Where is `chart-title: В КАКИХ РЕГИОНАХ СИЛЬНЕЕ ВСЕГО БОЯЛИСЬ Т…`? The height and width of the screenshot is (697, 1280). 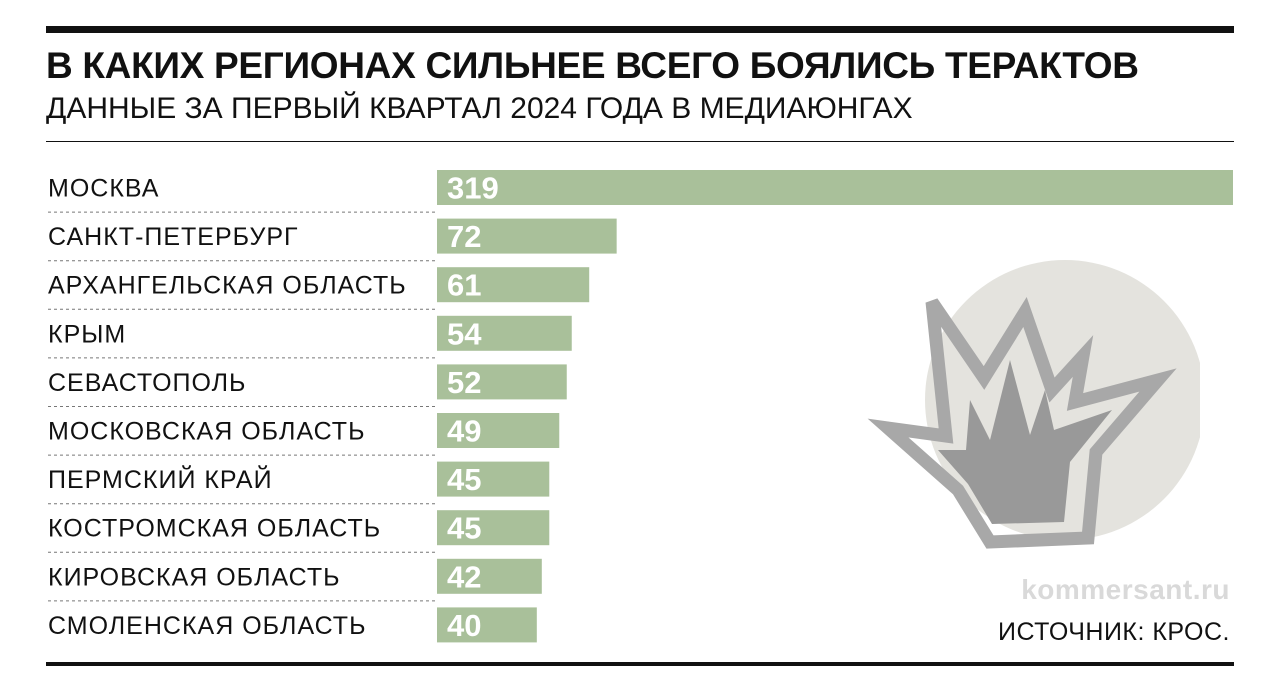
chart-title: В КАКИХ РЕГИОНАХ СИЛЬНЕЕ ВСЕГО БОЯЛИСЬ Т… is located at coordinates (592, 65).